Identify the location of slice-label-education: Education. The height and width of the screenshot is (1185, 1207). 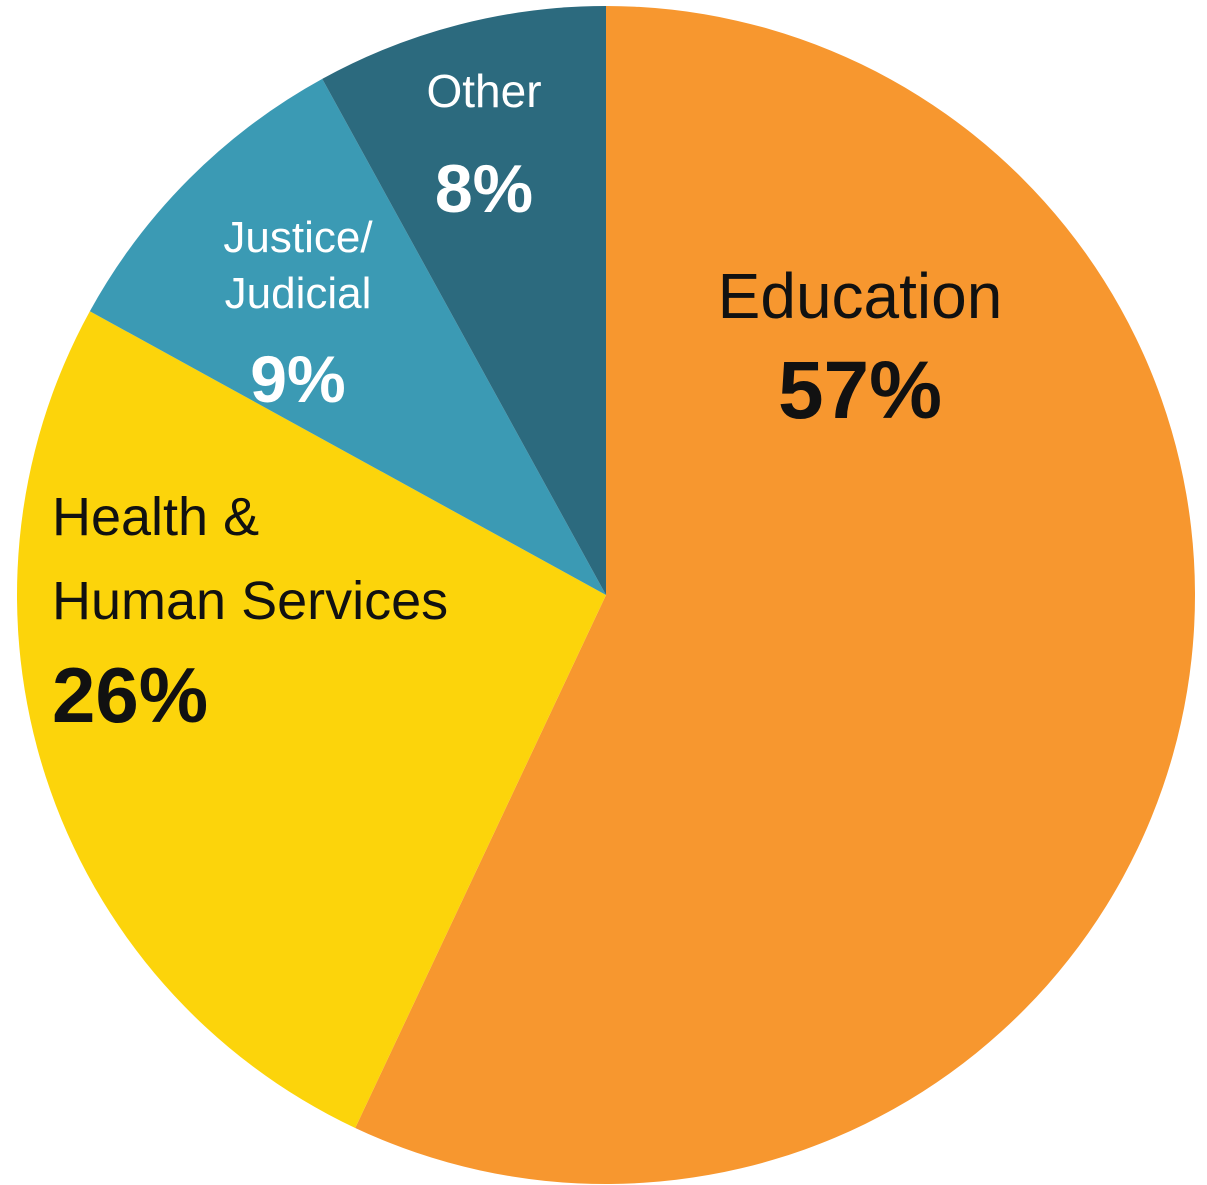
(860, 296).